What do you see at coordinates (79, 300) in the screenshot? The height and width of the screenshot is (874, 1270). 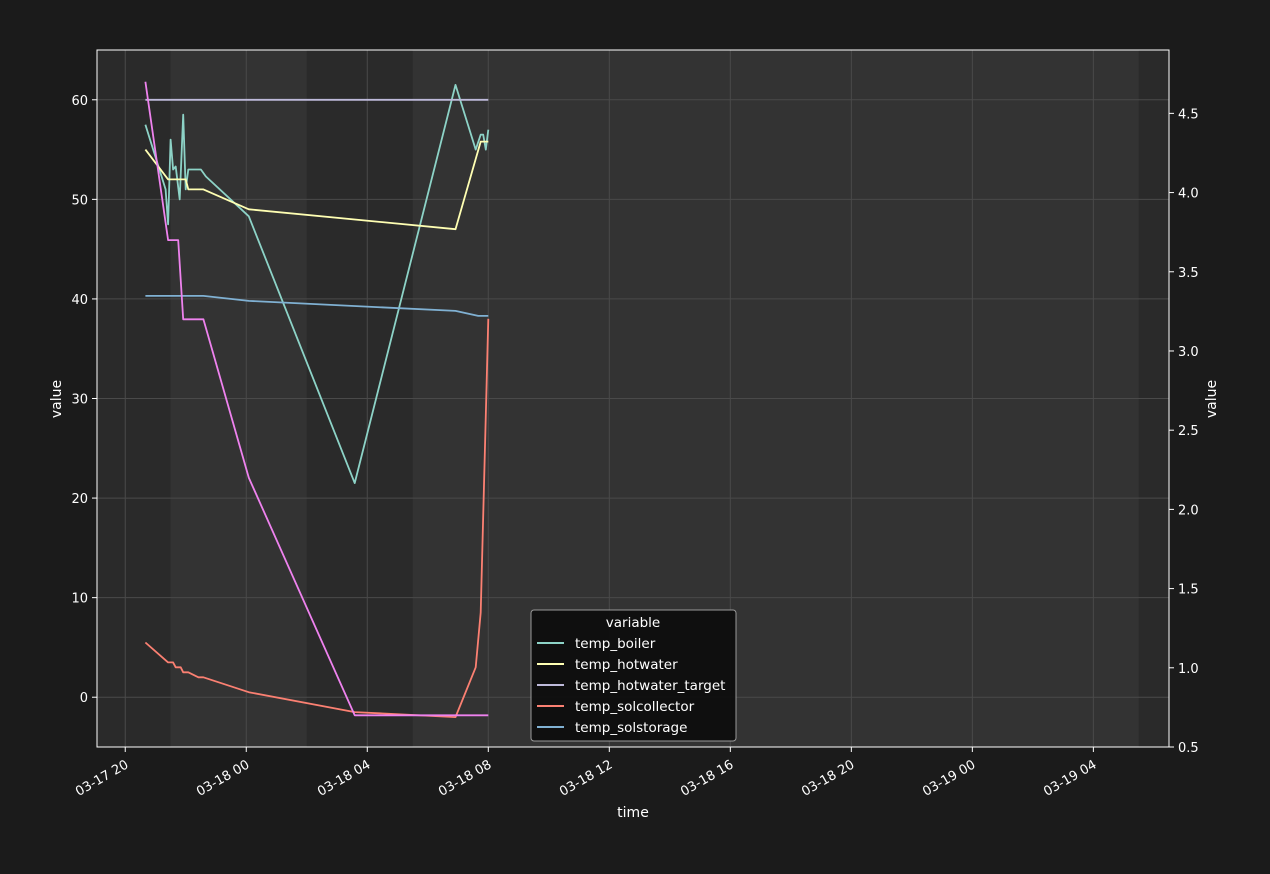 I see `y-tick-label: 40` at bounding box center [79, 300].